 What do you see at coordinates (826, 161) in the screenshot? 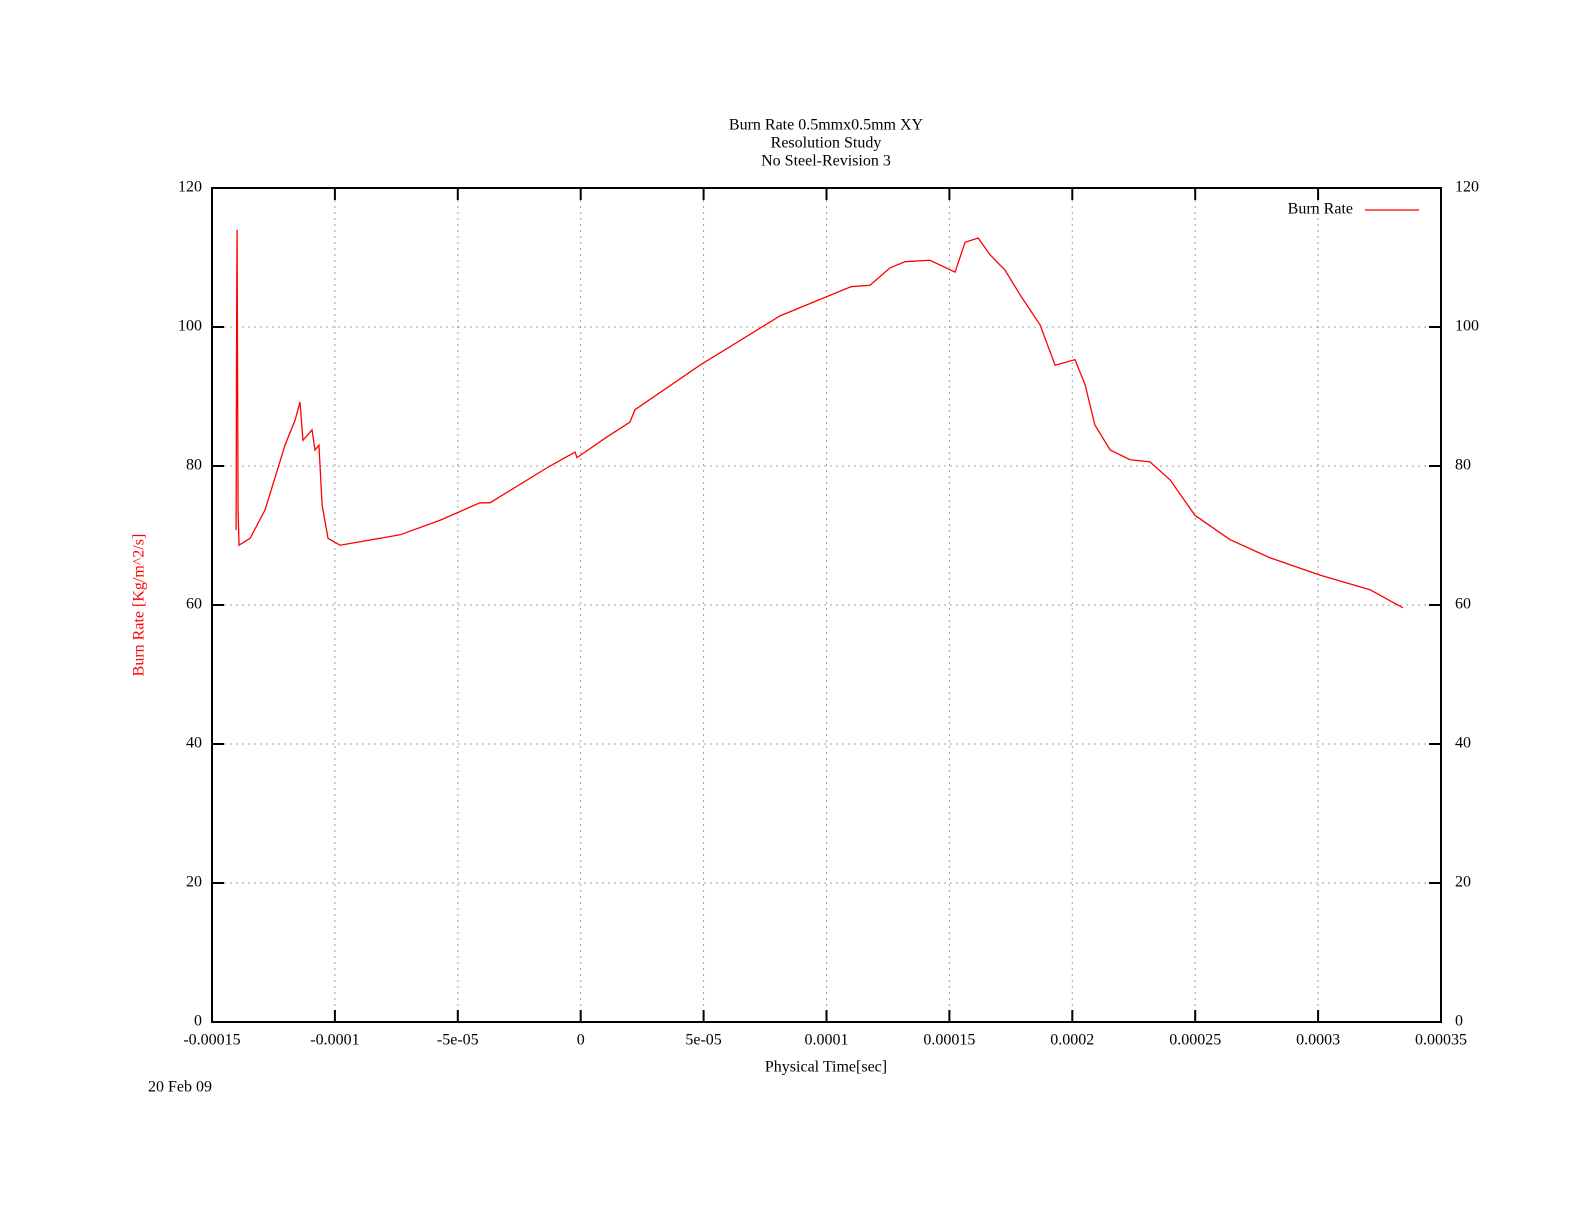
I see `chart-title: No Steel-Revision 3` at bounding box center [826, 161].